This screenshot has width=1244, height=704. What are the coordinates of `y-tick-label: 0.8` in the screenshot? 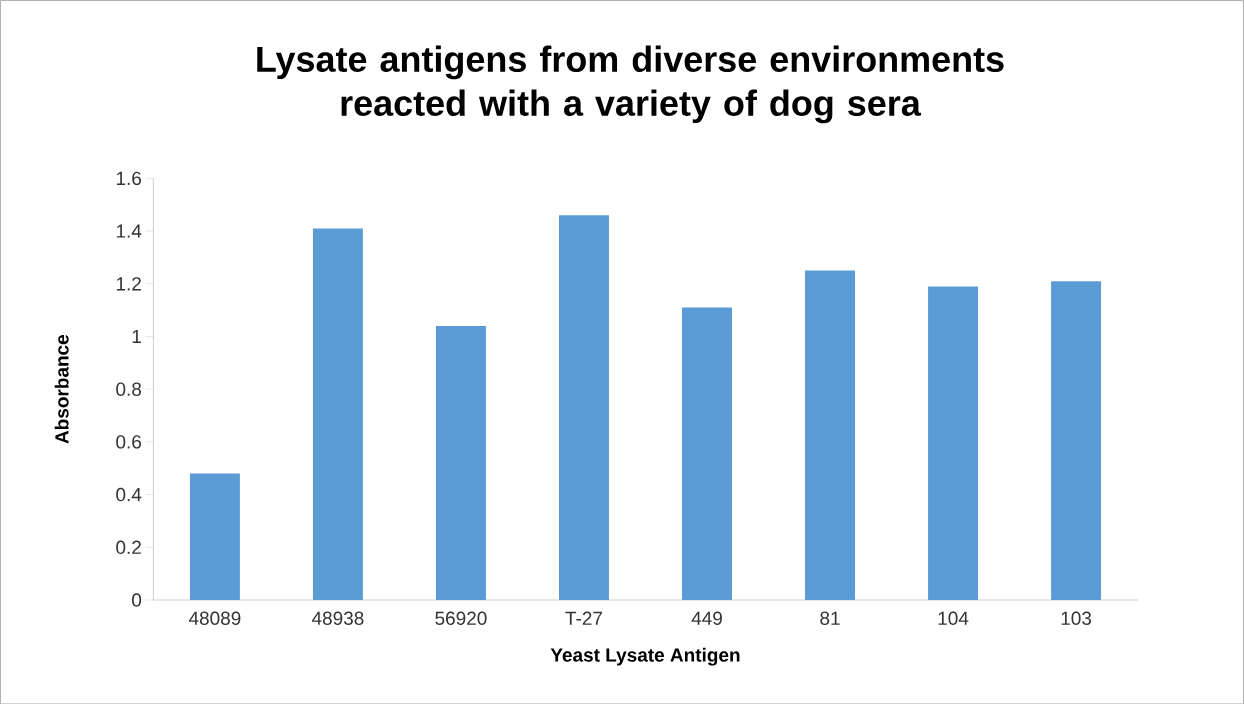 It's located at (129, 389).